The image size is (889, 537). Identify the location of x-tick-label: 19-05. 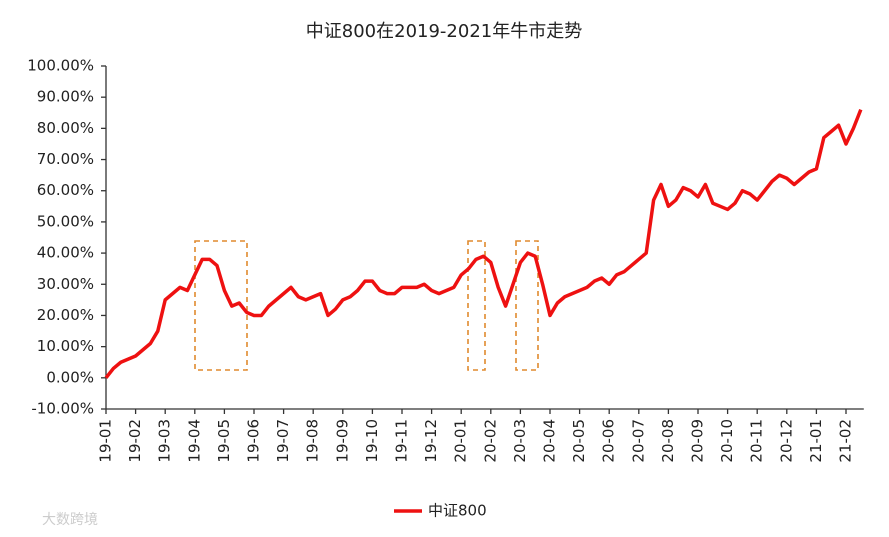
(224, 441).